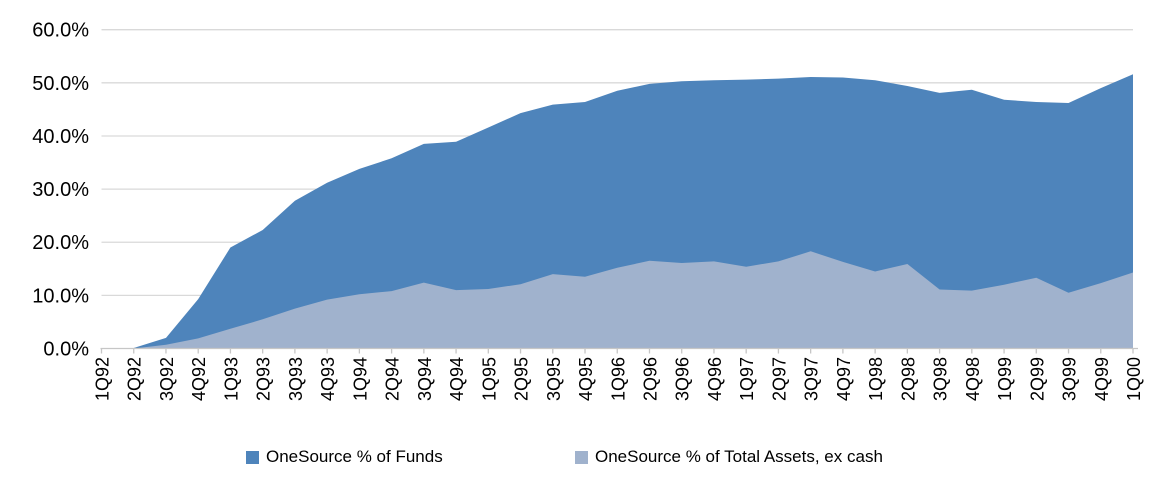 Image resolution: width=1152 pixels, height=496 pixels. I want to click on x-axis-tick-label: 4Q94, so click(457, 379).